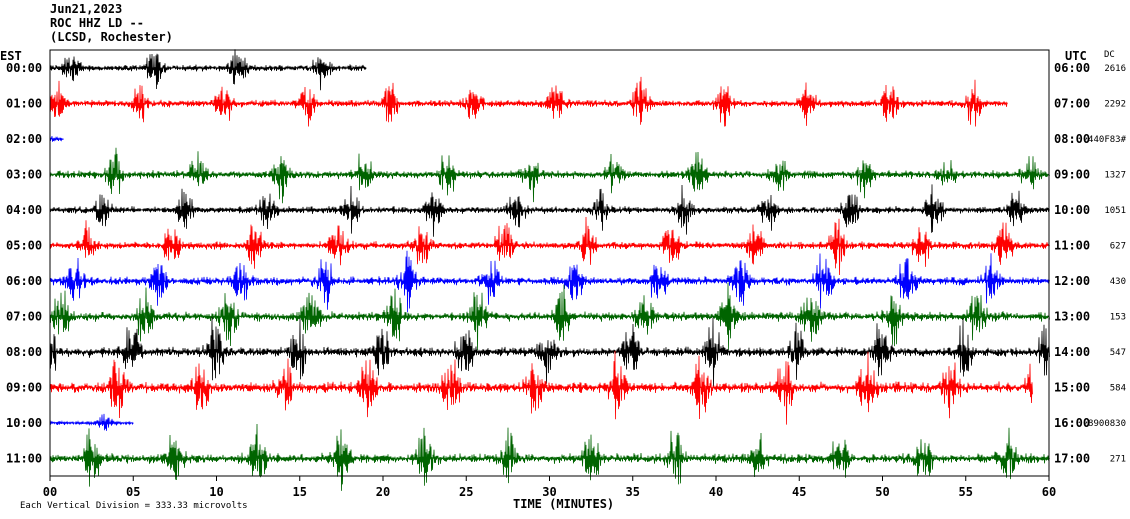  What do you see at coordinates (1115, 69) in the screenshot?
I see `dc-offset-label: 2616` at bounding box center [1115, 69].